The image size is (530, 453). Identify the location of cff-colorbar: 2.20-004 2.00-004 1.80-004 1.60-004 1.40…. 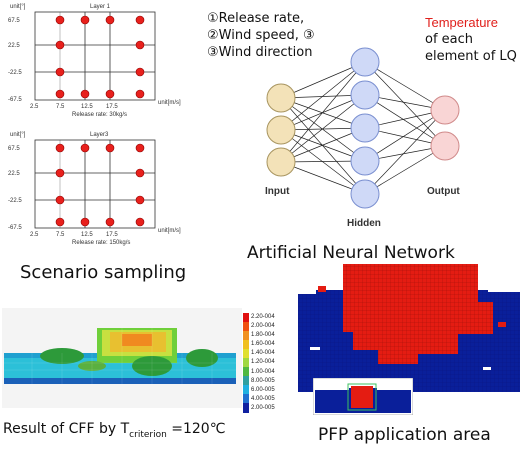
(268, 364).